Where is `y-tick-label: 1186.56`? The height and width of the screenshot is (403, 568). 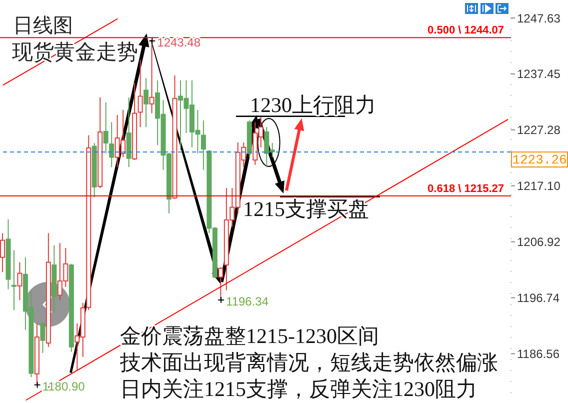 y-tick-label: 1186.56 is located at coordinates (538, 354).